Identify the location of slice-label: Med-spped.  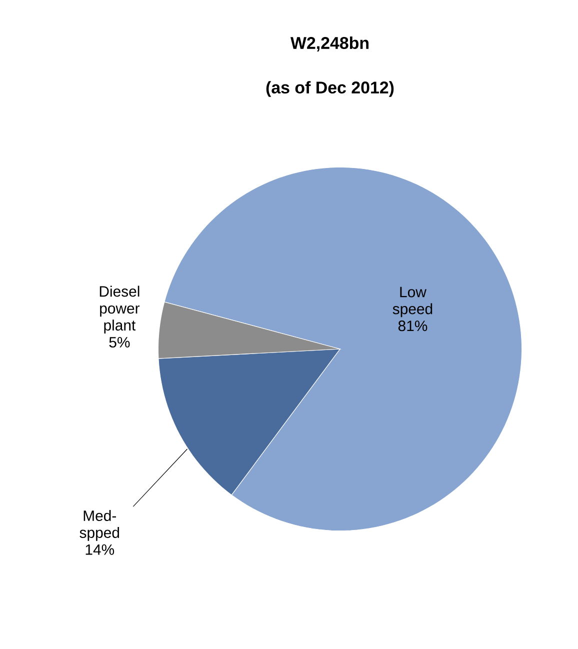
(100, 525).